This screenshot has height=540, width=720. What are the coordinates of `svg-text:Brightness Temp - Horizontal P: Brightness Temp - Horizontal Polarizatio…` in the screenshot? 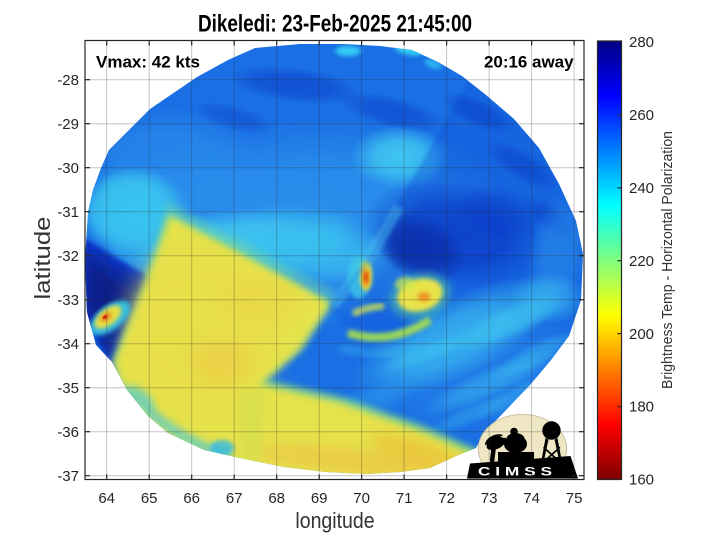 It's located at (667, 260).